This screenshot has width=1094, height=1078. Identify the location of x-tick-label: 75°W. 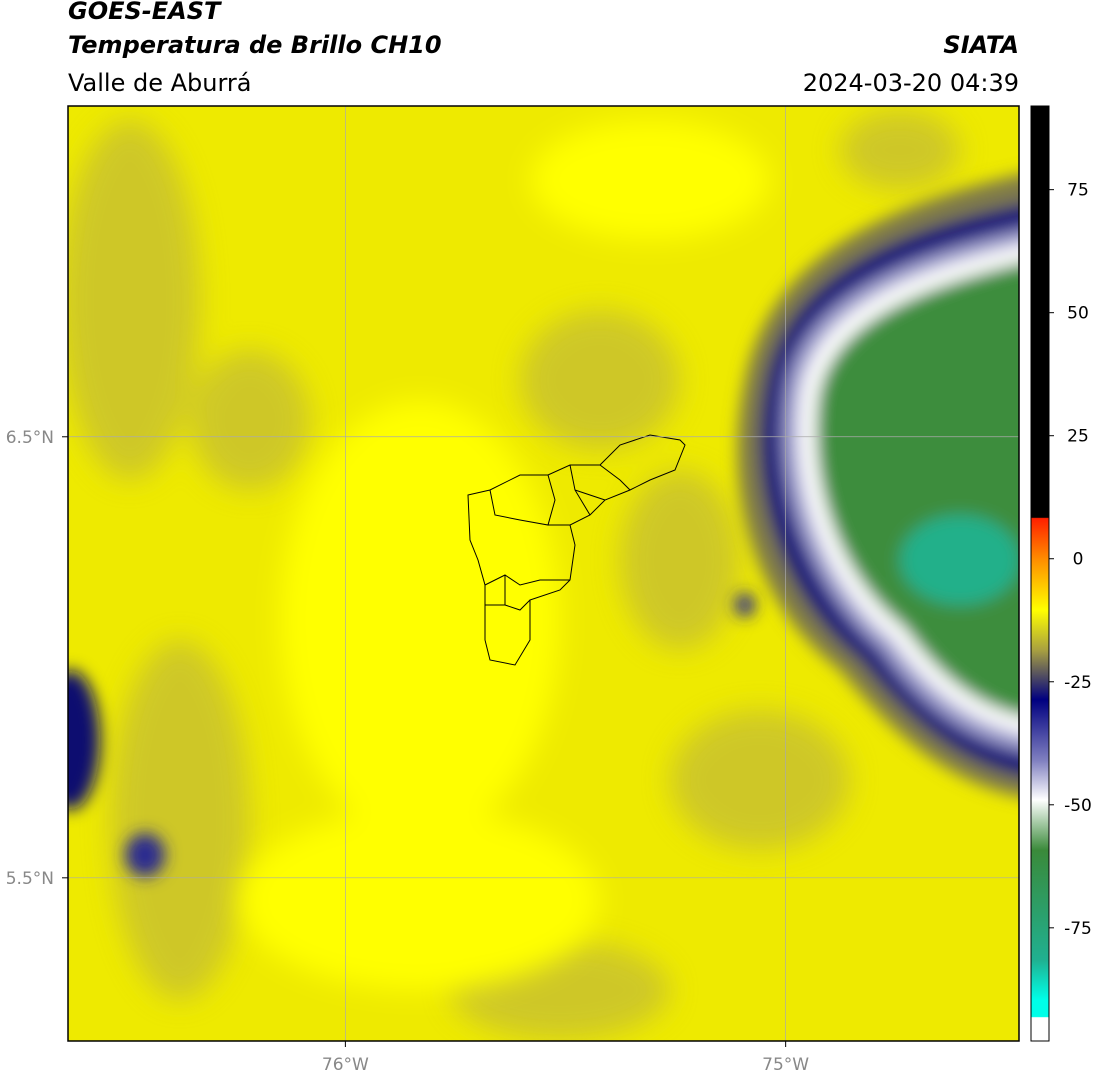
(785, 1065).